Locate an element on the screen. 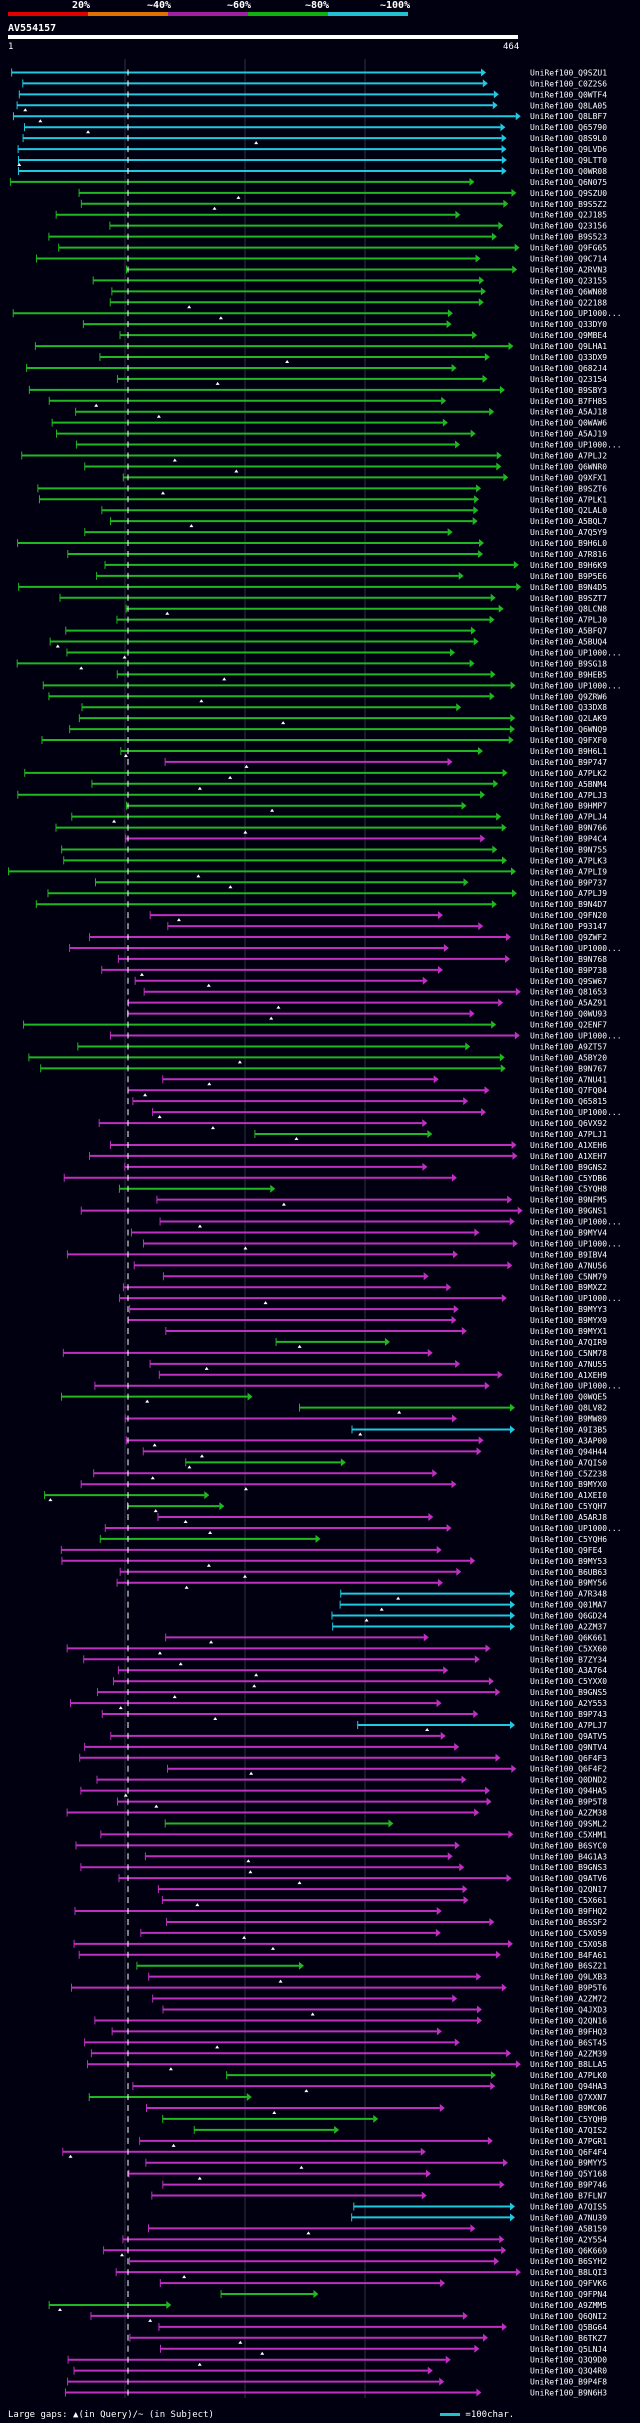  hit-label: UniRef100_A7QIS0 is located at coordinates (568, 1462).